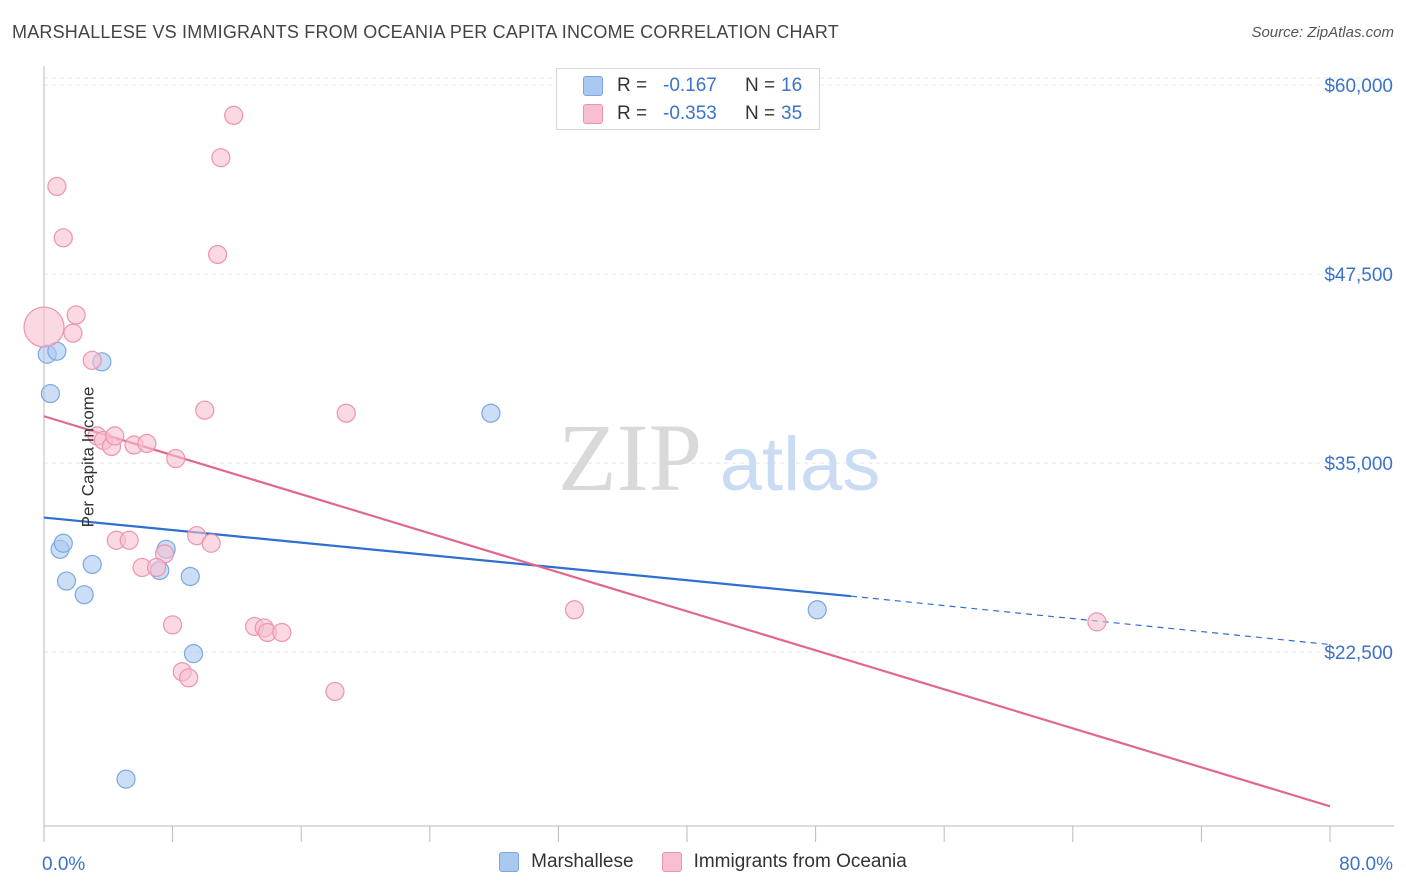 Image resolution: width=1406 pixels, height=892 pixels. What do you see at coordinates (582, 861) in the screenshot?
I see `legend-label: Marshallese` at bounding box center [582, 861].